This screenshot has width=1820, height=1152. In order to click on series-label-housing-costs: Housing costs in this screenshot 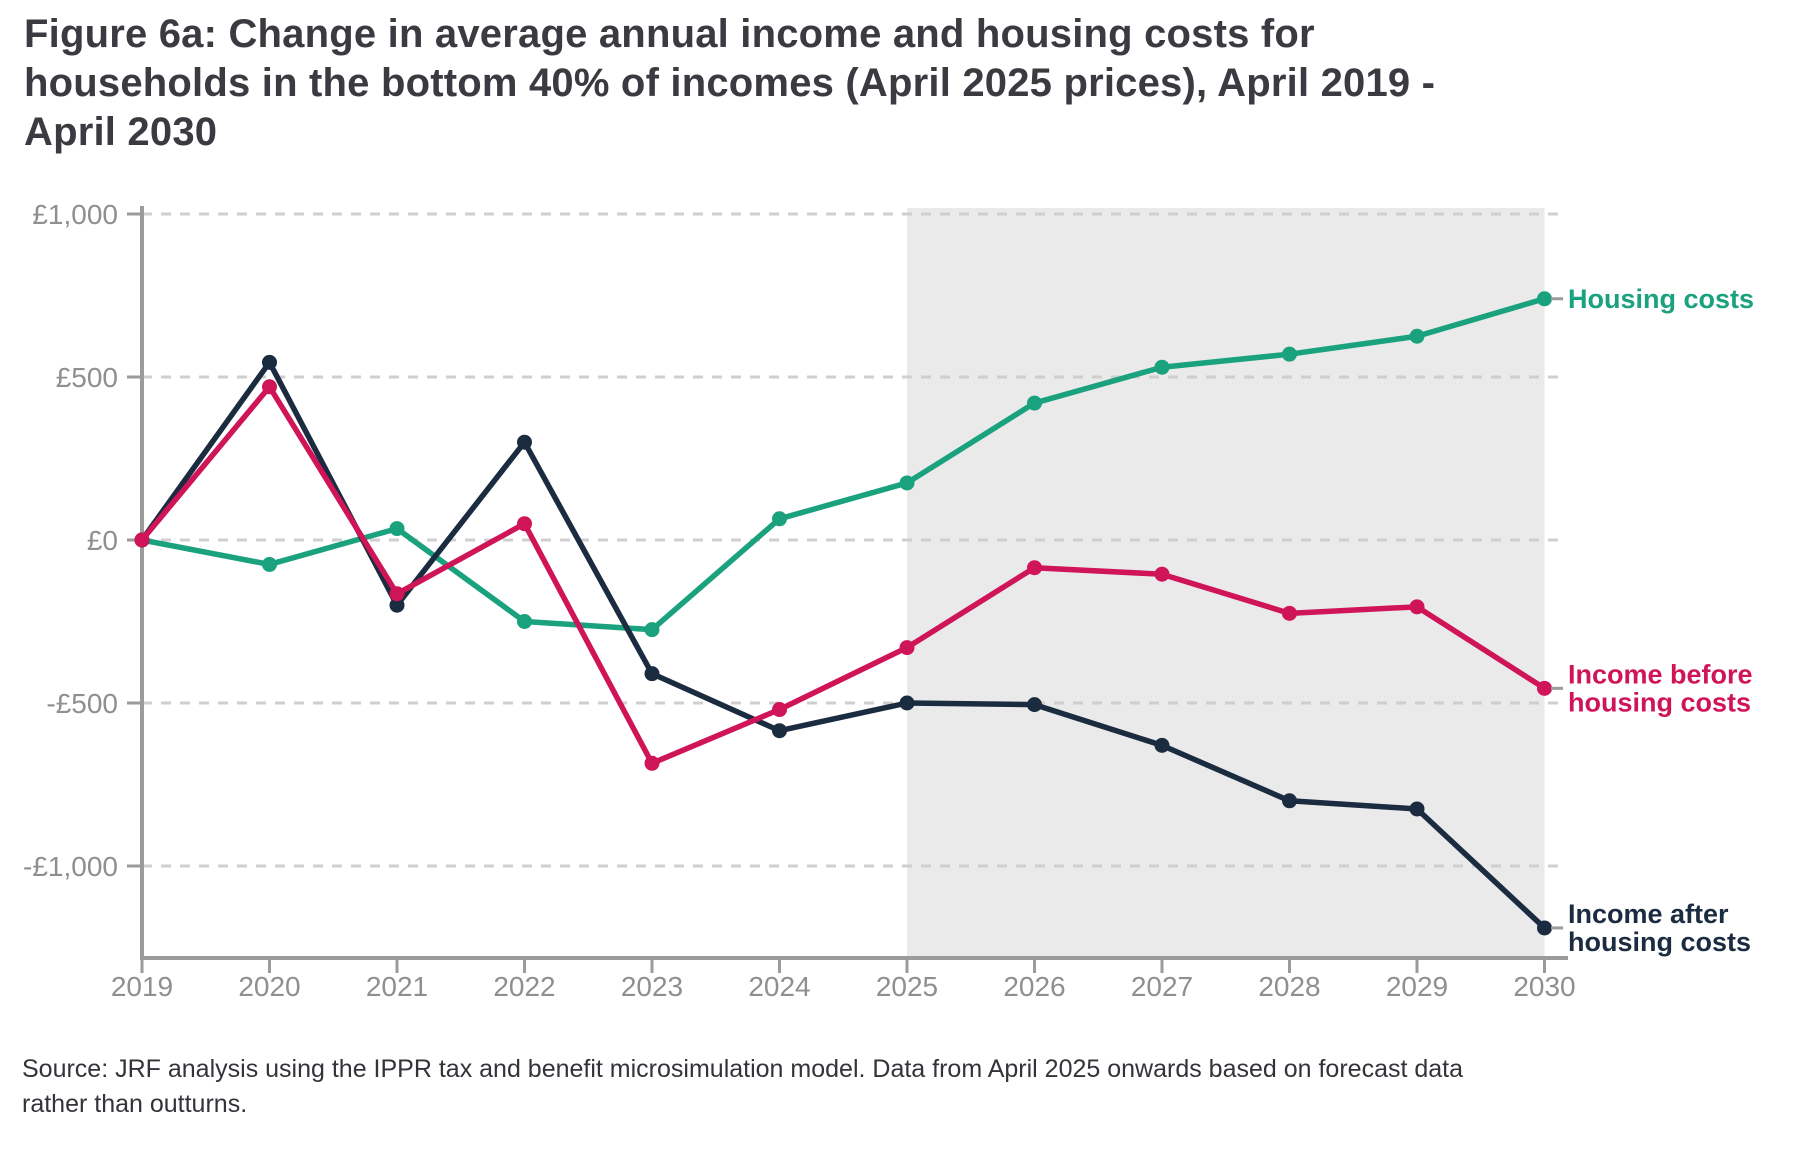, I will do `click(1661, 299)`.